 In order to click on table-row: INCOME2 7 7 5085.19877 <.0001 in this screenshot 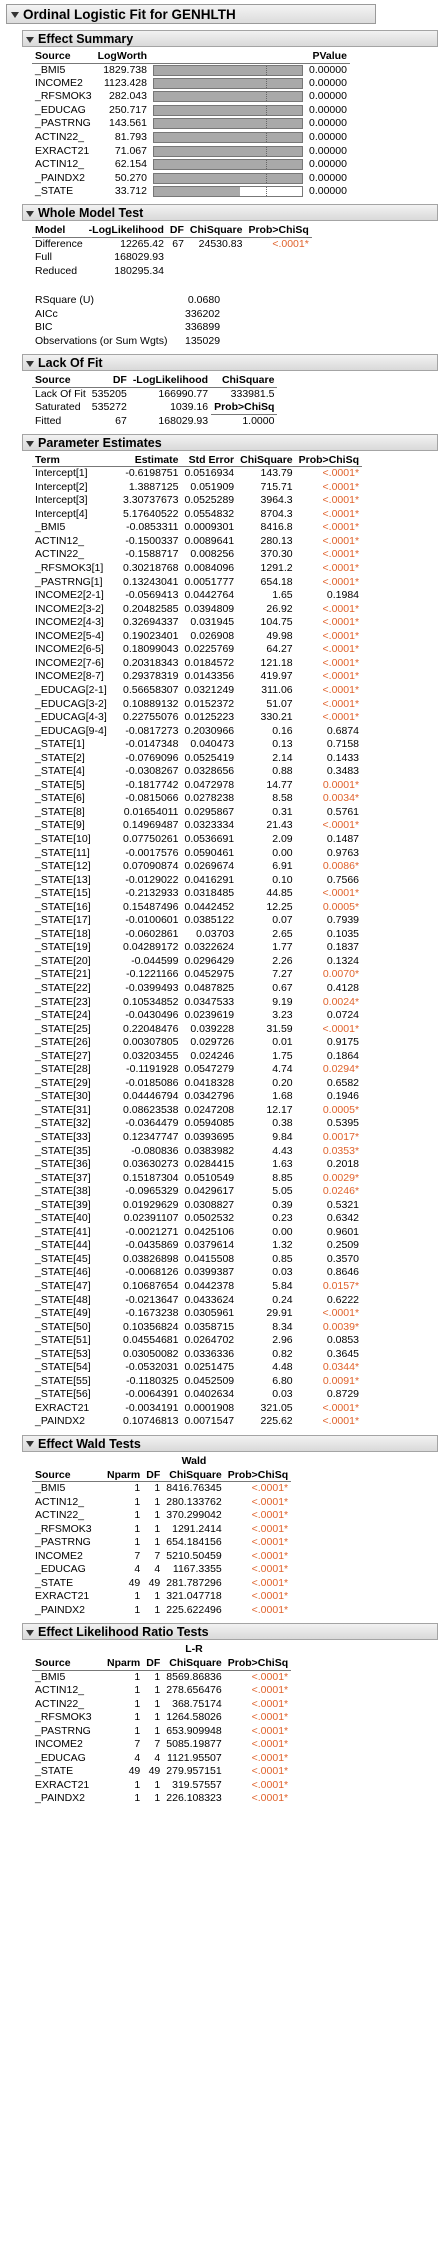, I will do `click(161, 1745)`.